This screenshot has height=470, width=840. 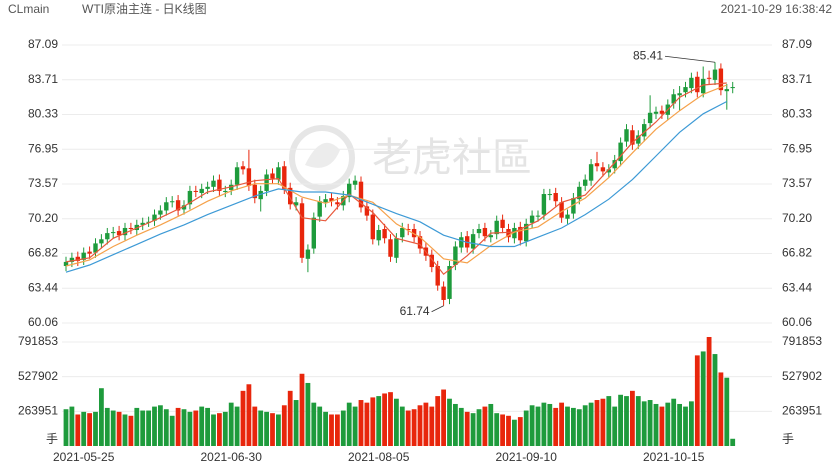 I want to click on symbol: CLmain, so click(x=28, y=9).